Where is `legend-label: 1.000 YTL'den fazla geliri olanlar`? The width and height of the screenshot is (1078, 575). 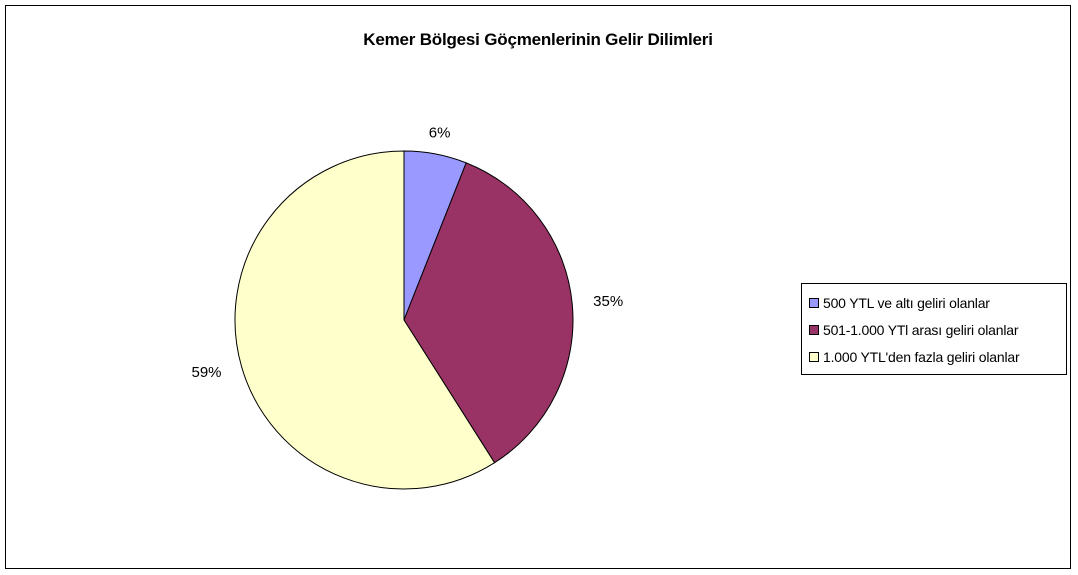
legend-label: 1.000 YTL'den fazla geliri olanlar is located at coordinates (921, 356).